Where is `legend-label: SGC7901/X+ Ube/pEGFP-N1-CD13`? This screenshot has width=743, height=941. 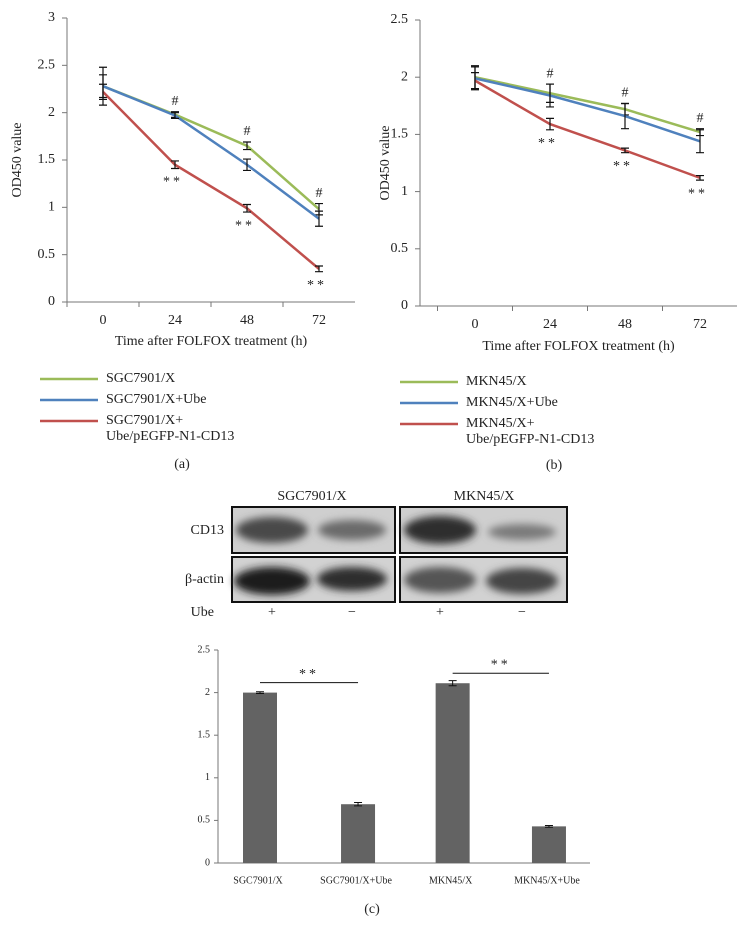 legend-label: SGC7901/X+ Ube/pEGFP-N1-CD13 is located at coordinates (170, 428).